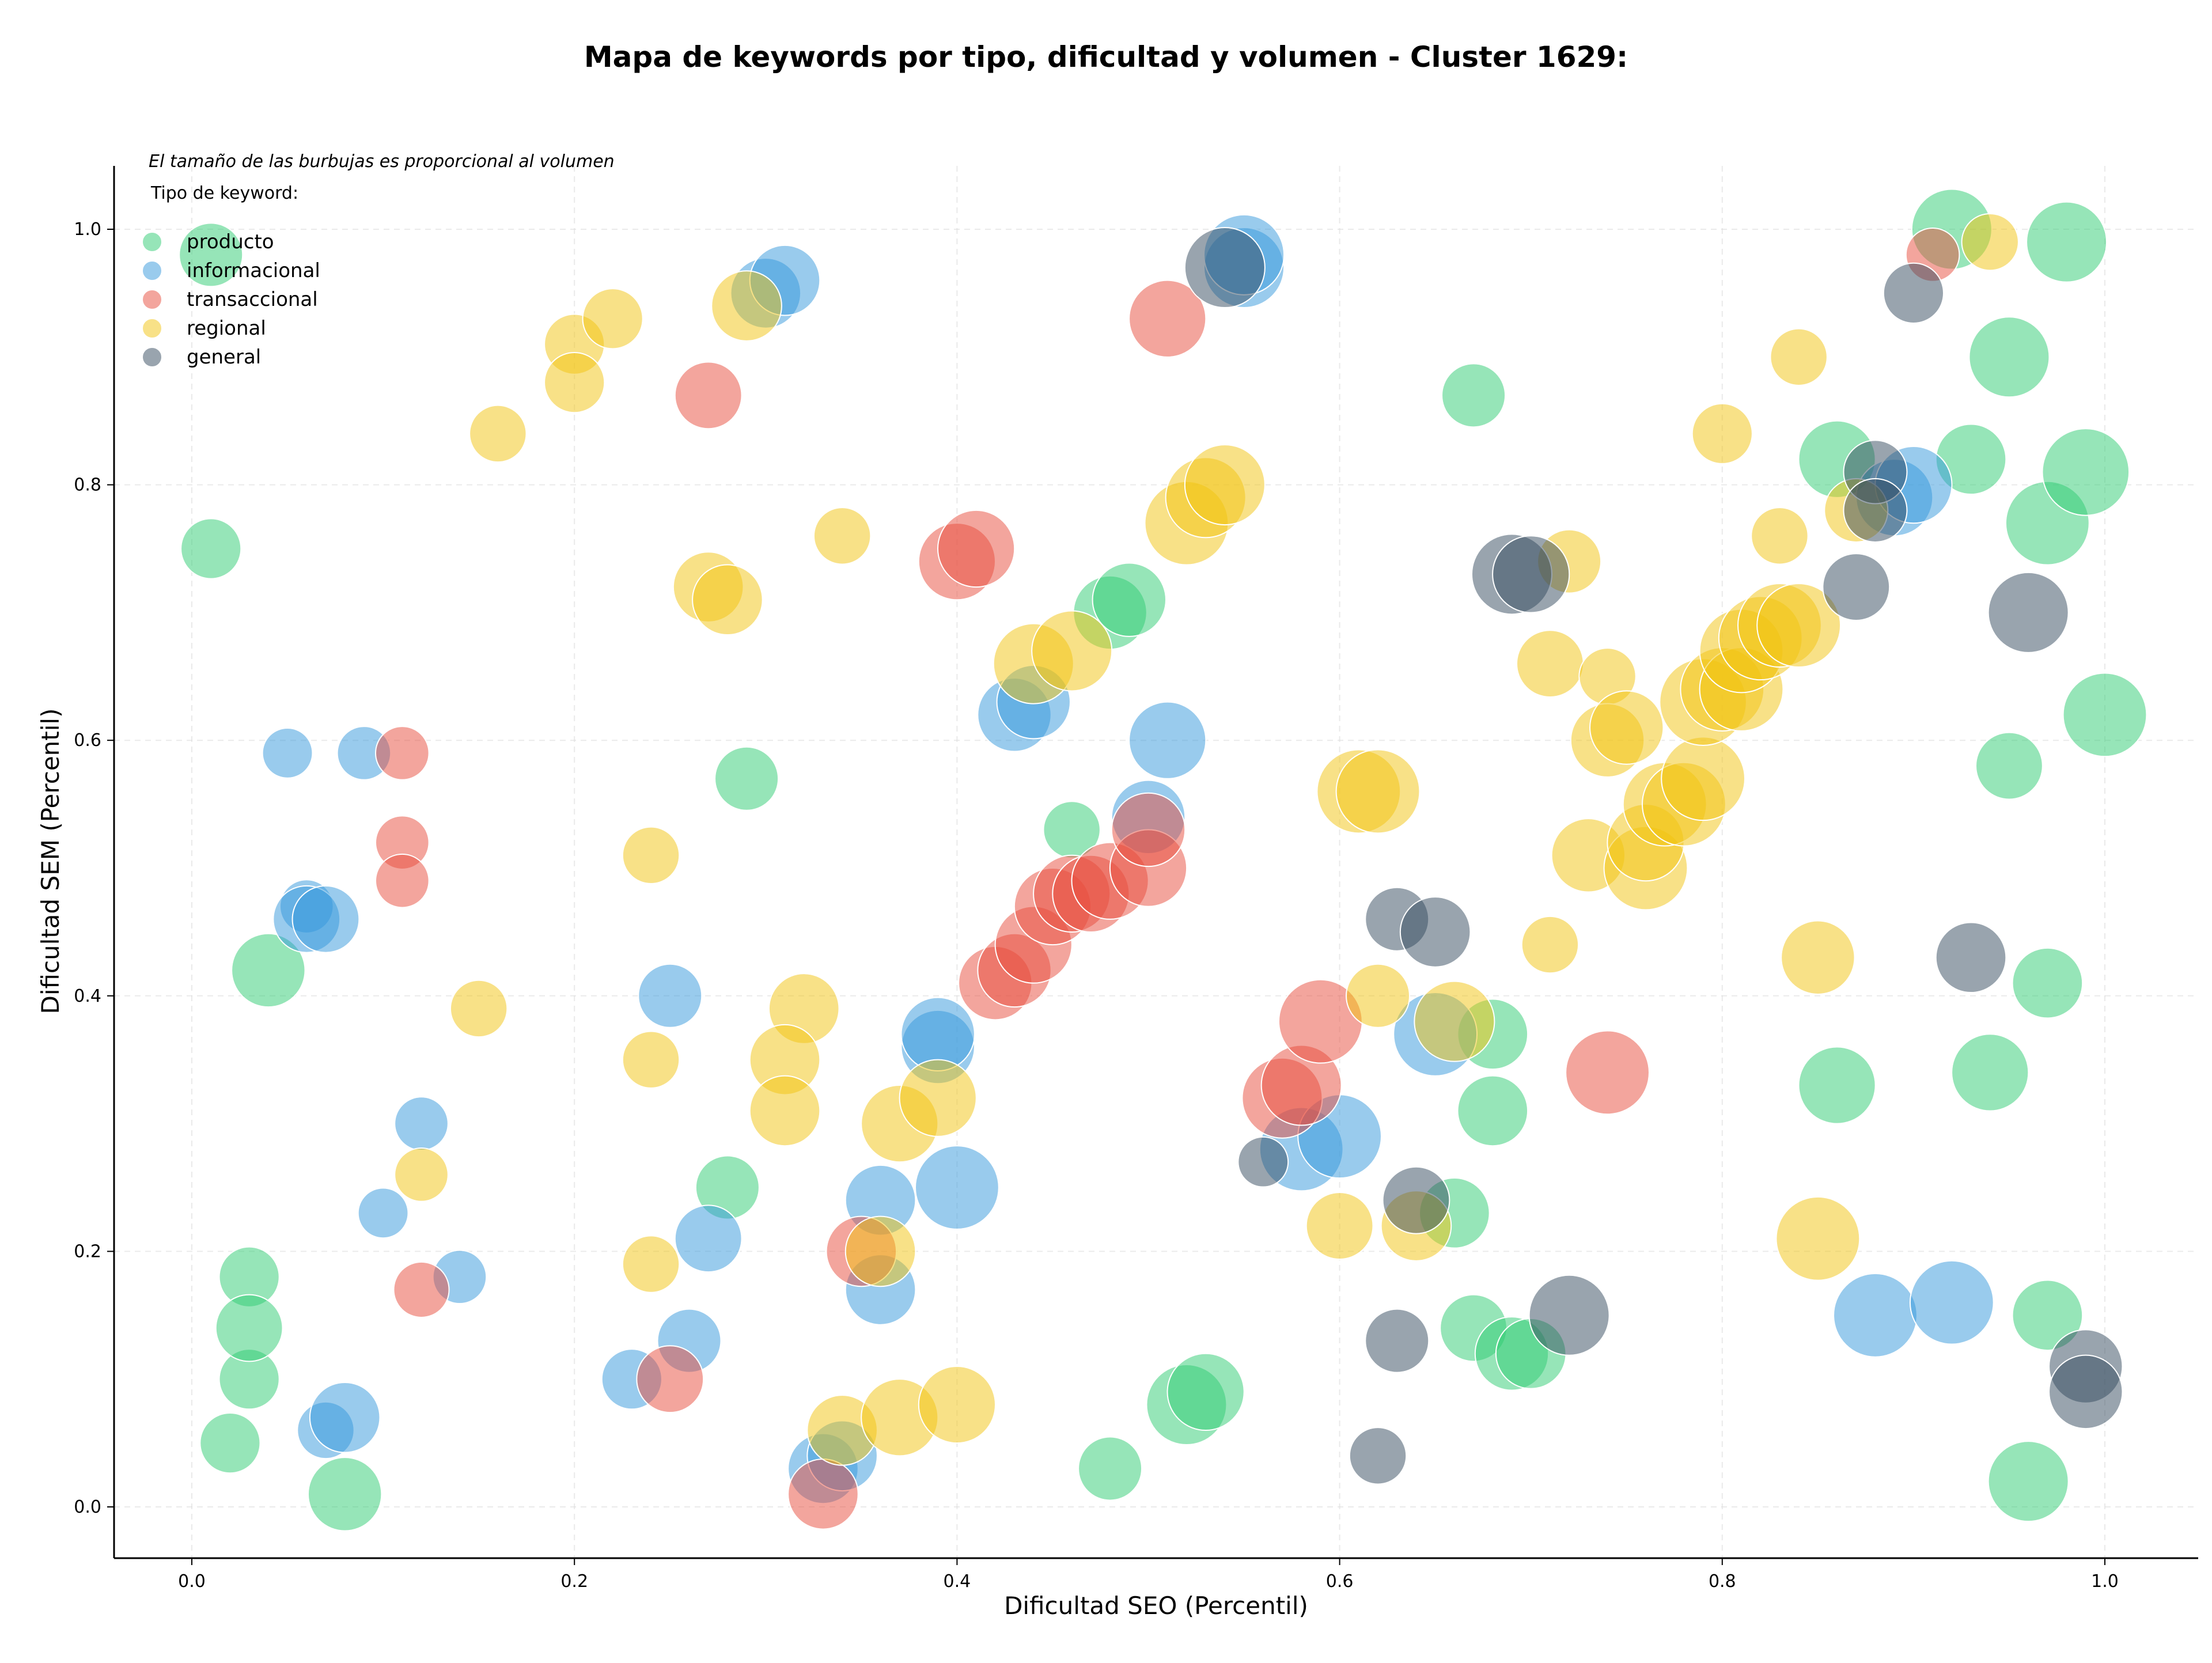  I want to click on x-tick-label: 1.0, so click(2105, 1581).